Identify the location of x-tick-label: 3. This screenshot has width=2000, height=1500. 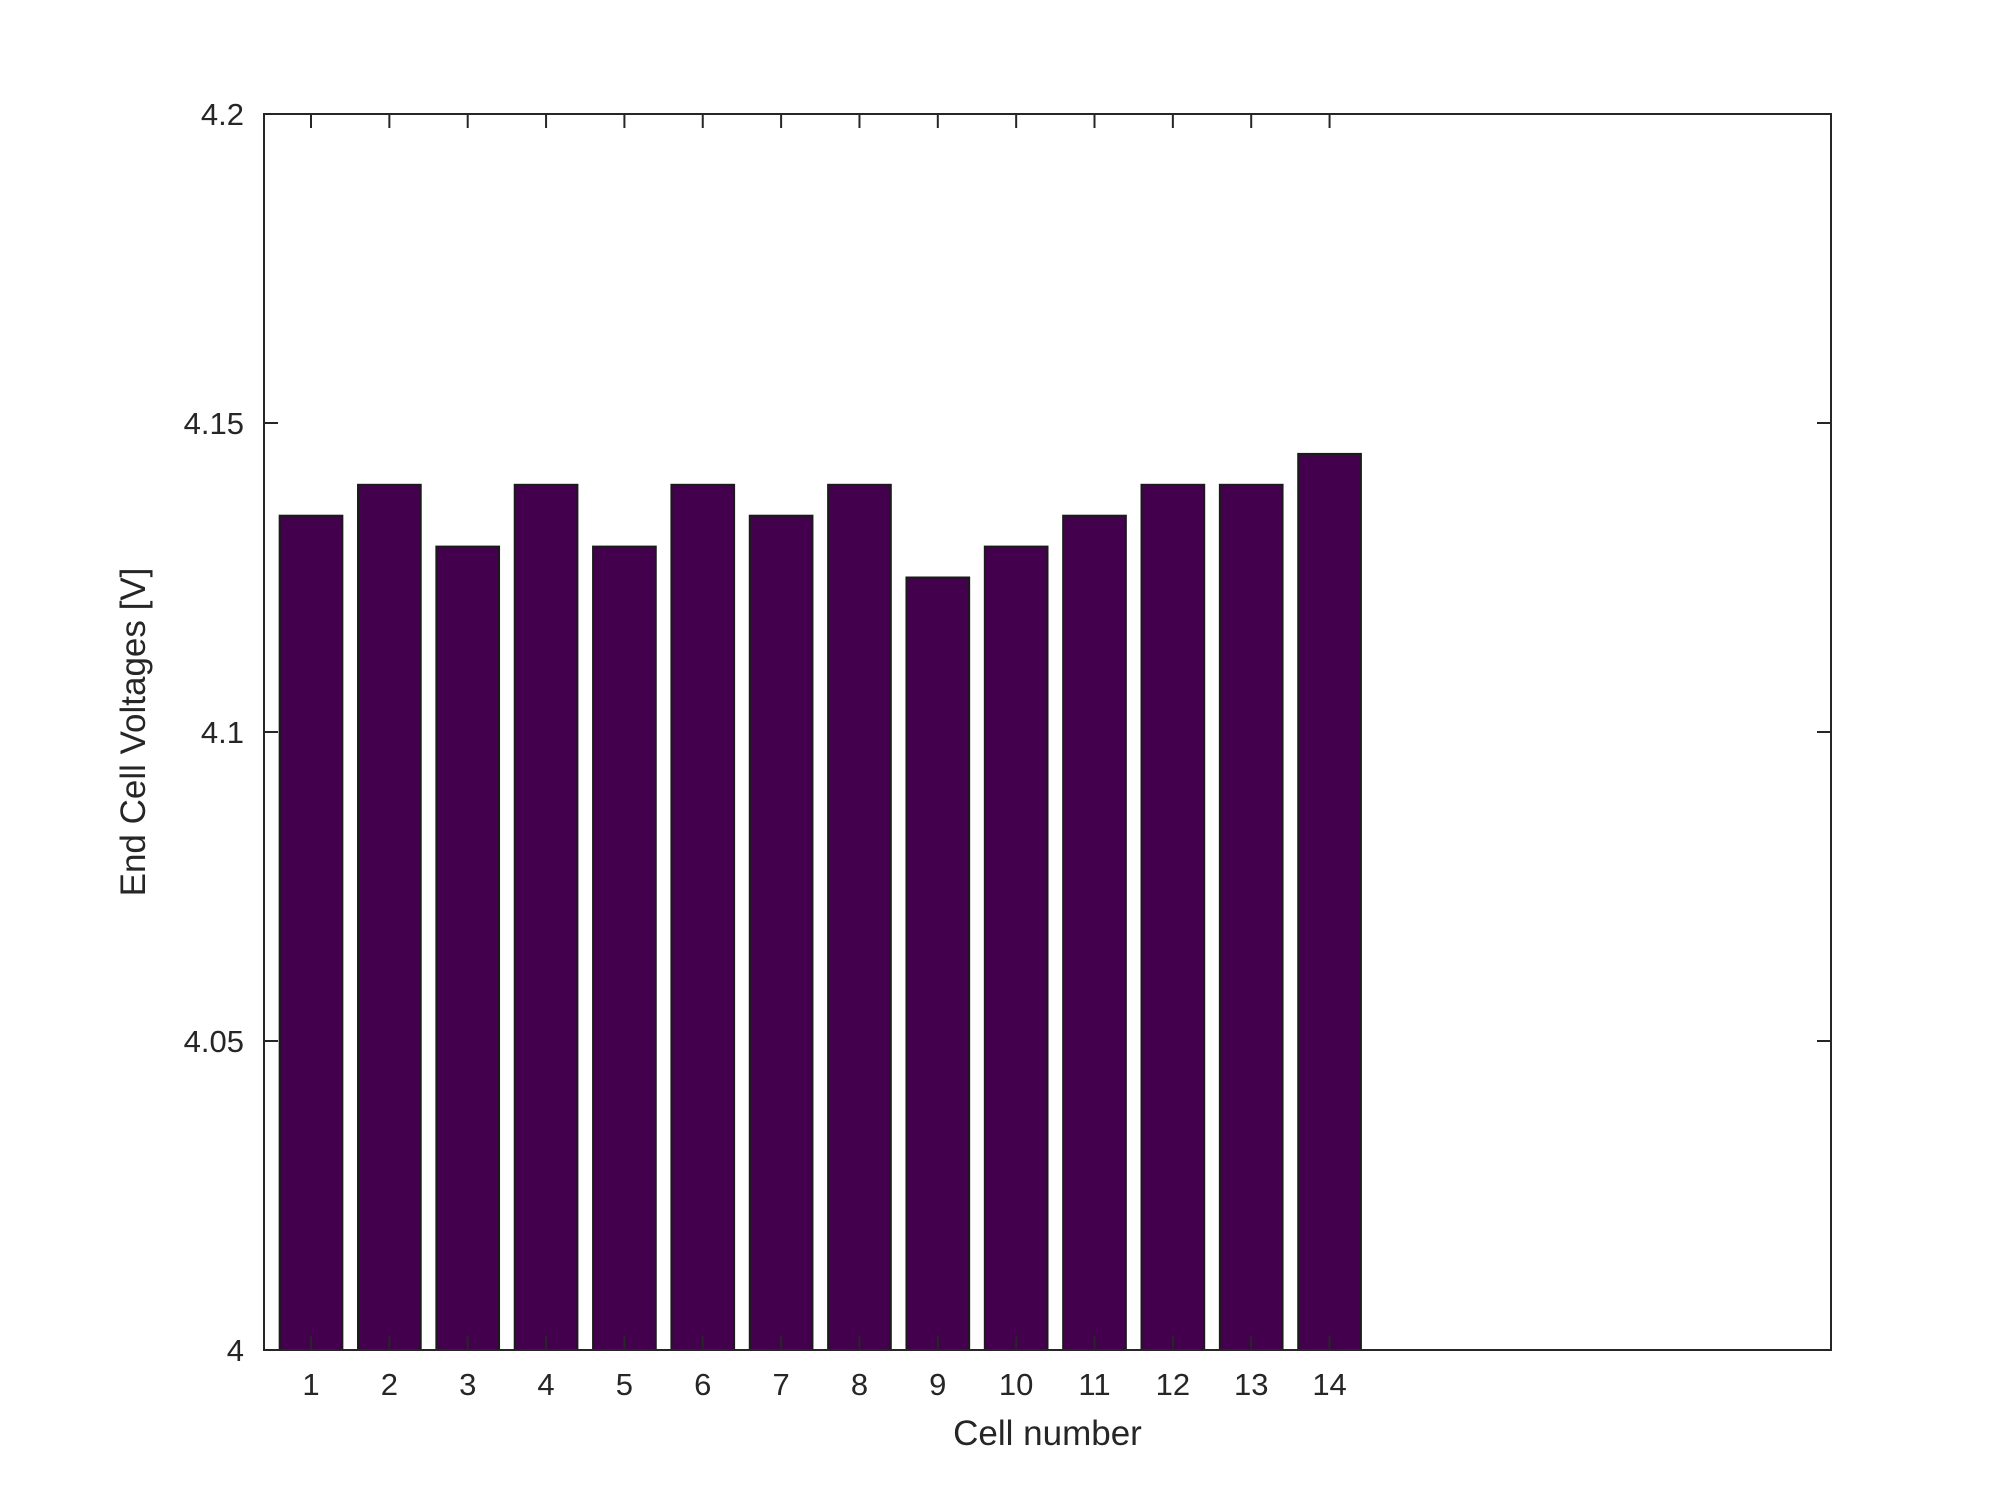
(467, 1384).